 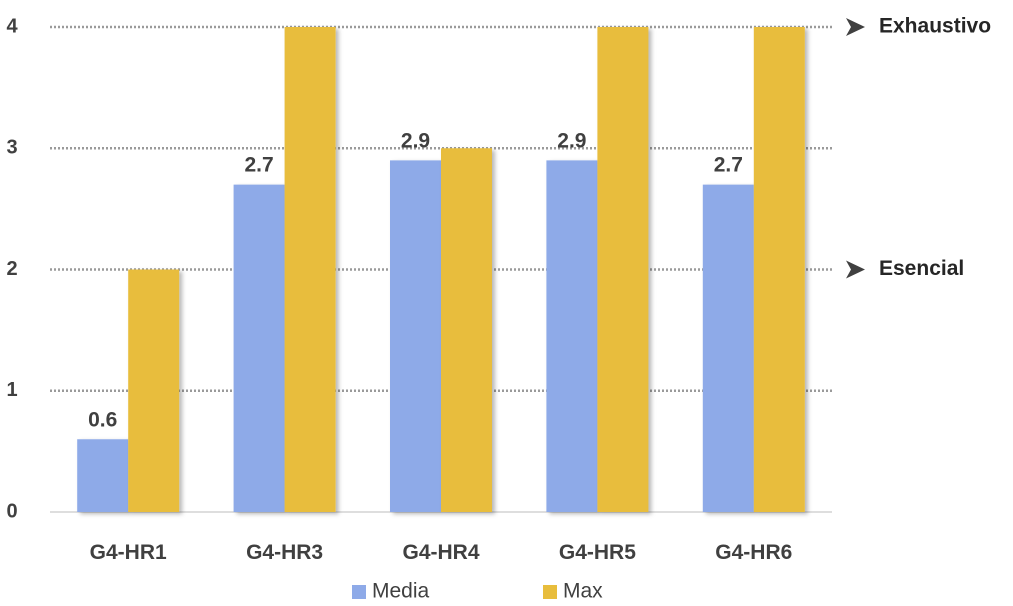 What do you see at coordinates (935, 26) in the screenshot?
I see `reference-label: Exhaustivo` at bounding box center [935, 26].